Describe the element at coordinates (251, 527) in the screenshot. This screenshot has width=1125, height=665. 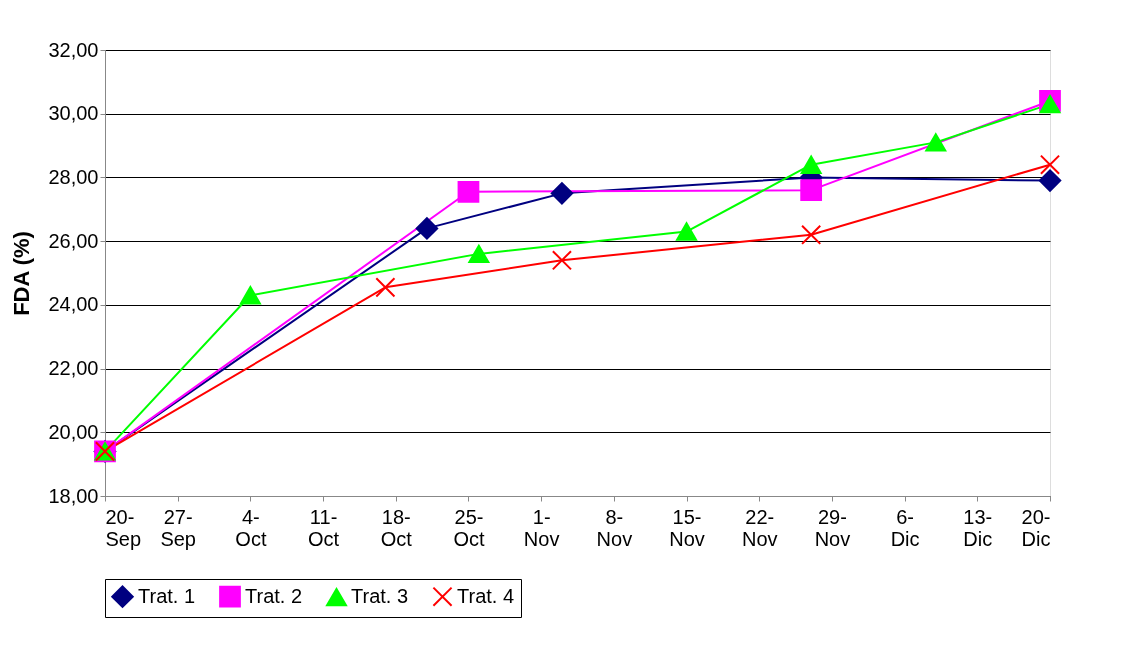
I see `x-tick-label: 4-Oct` at that location.